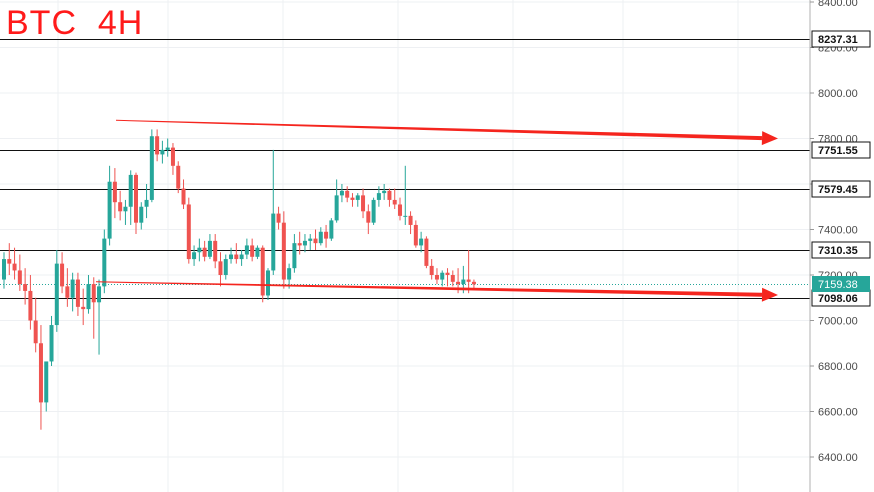 The width and height of the screenshot is (874, 492). Describe the element at coordinates (838, 190) in the screenshot. I see `level-badge-label: 7579.45` at that location.